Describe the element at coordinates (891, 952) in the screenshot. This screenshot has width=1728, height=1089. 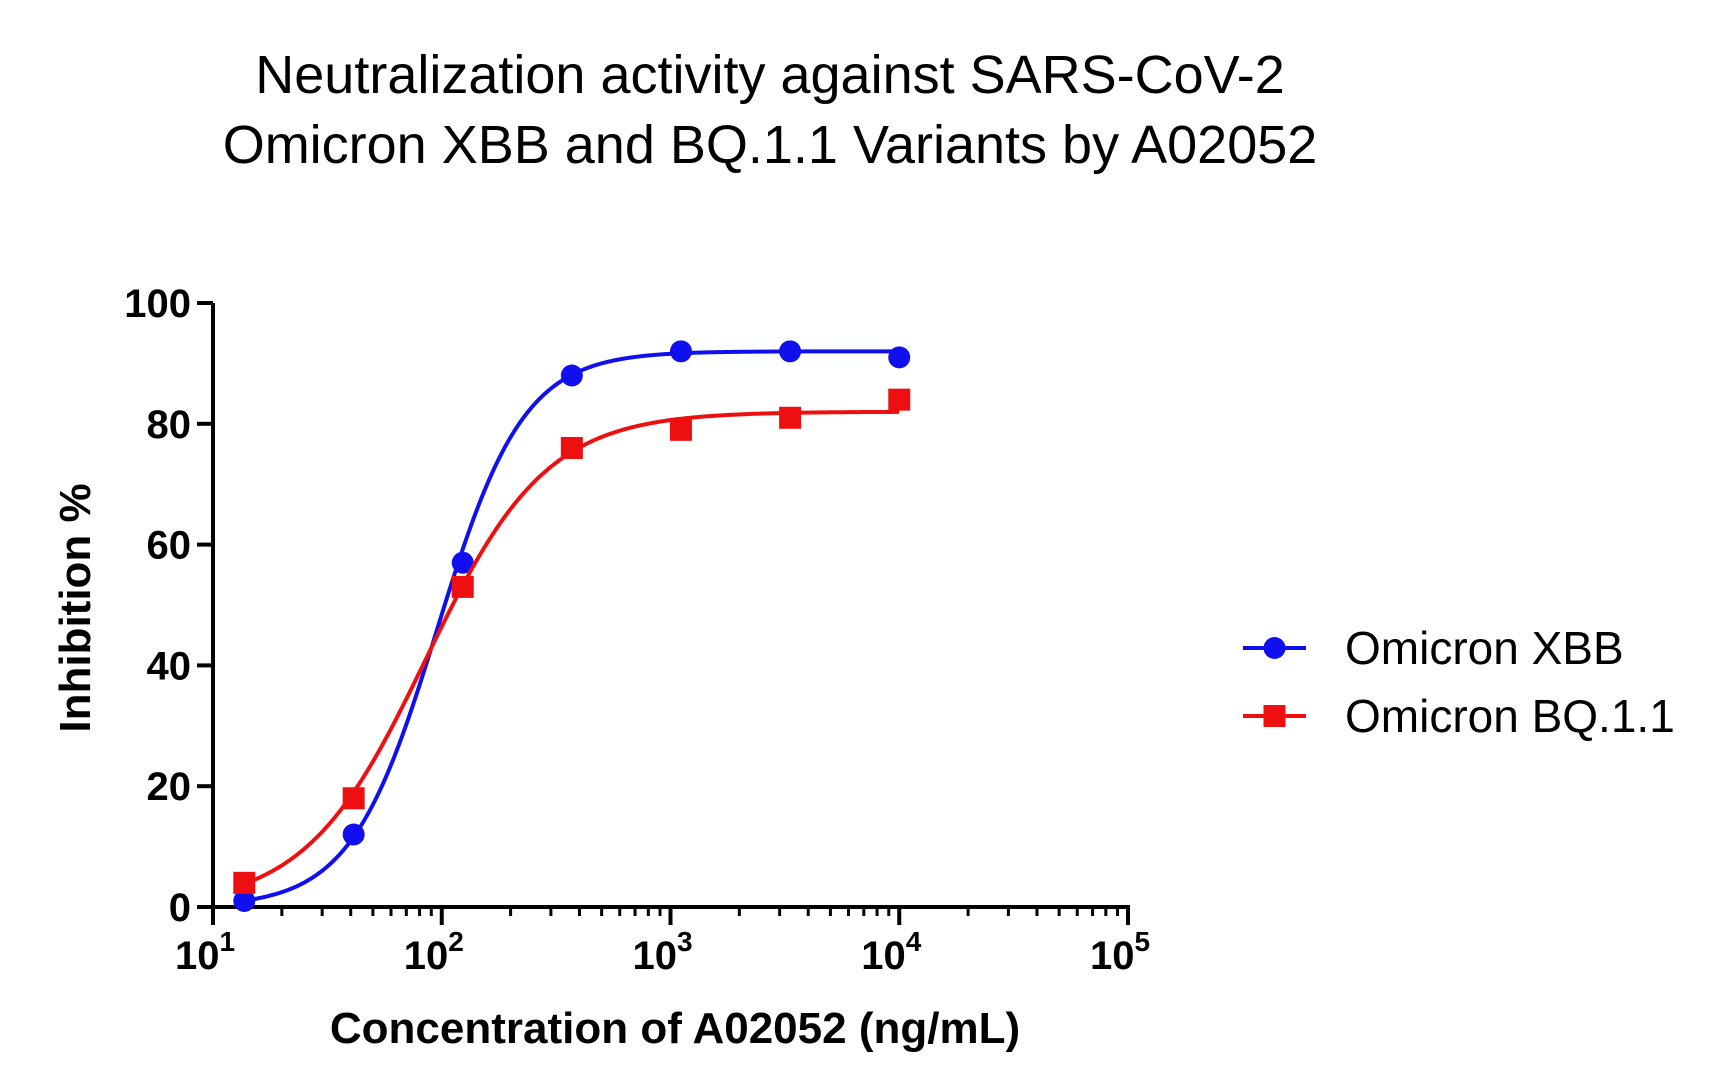
I see `x-tick-label: 10⁴` at that location.